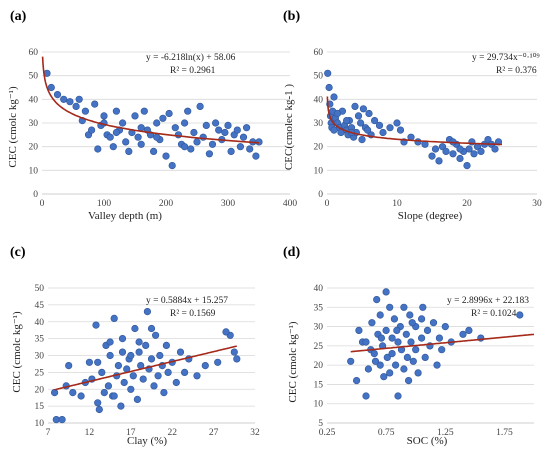  Describe the element at coordinates (34, 53) in the screenshot. I see `y-tick-label: 60` at that location.